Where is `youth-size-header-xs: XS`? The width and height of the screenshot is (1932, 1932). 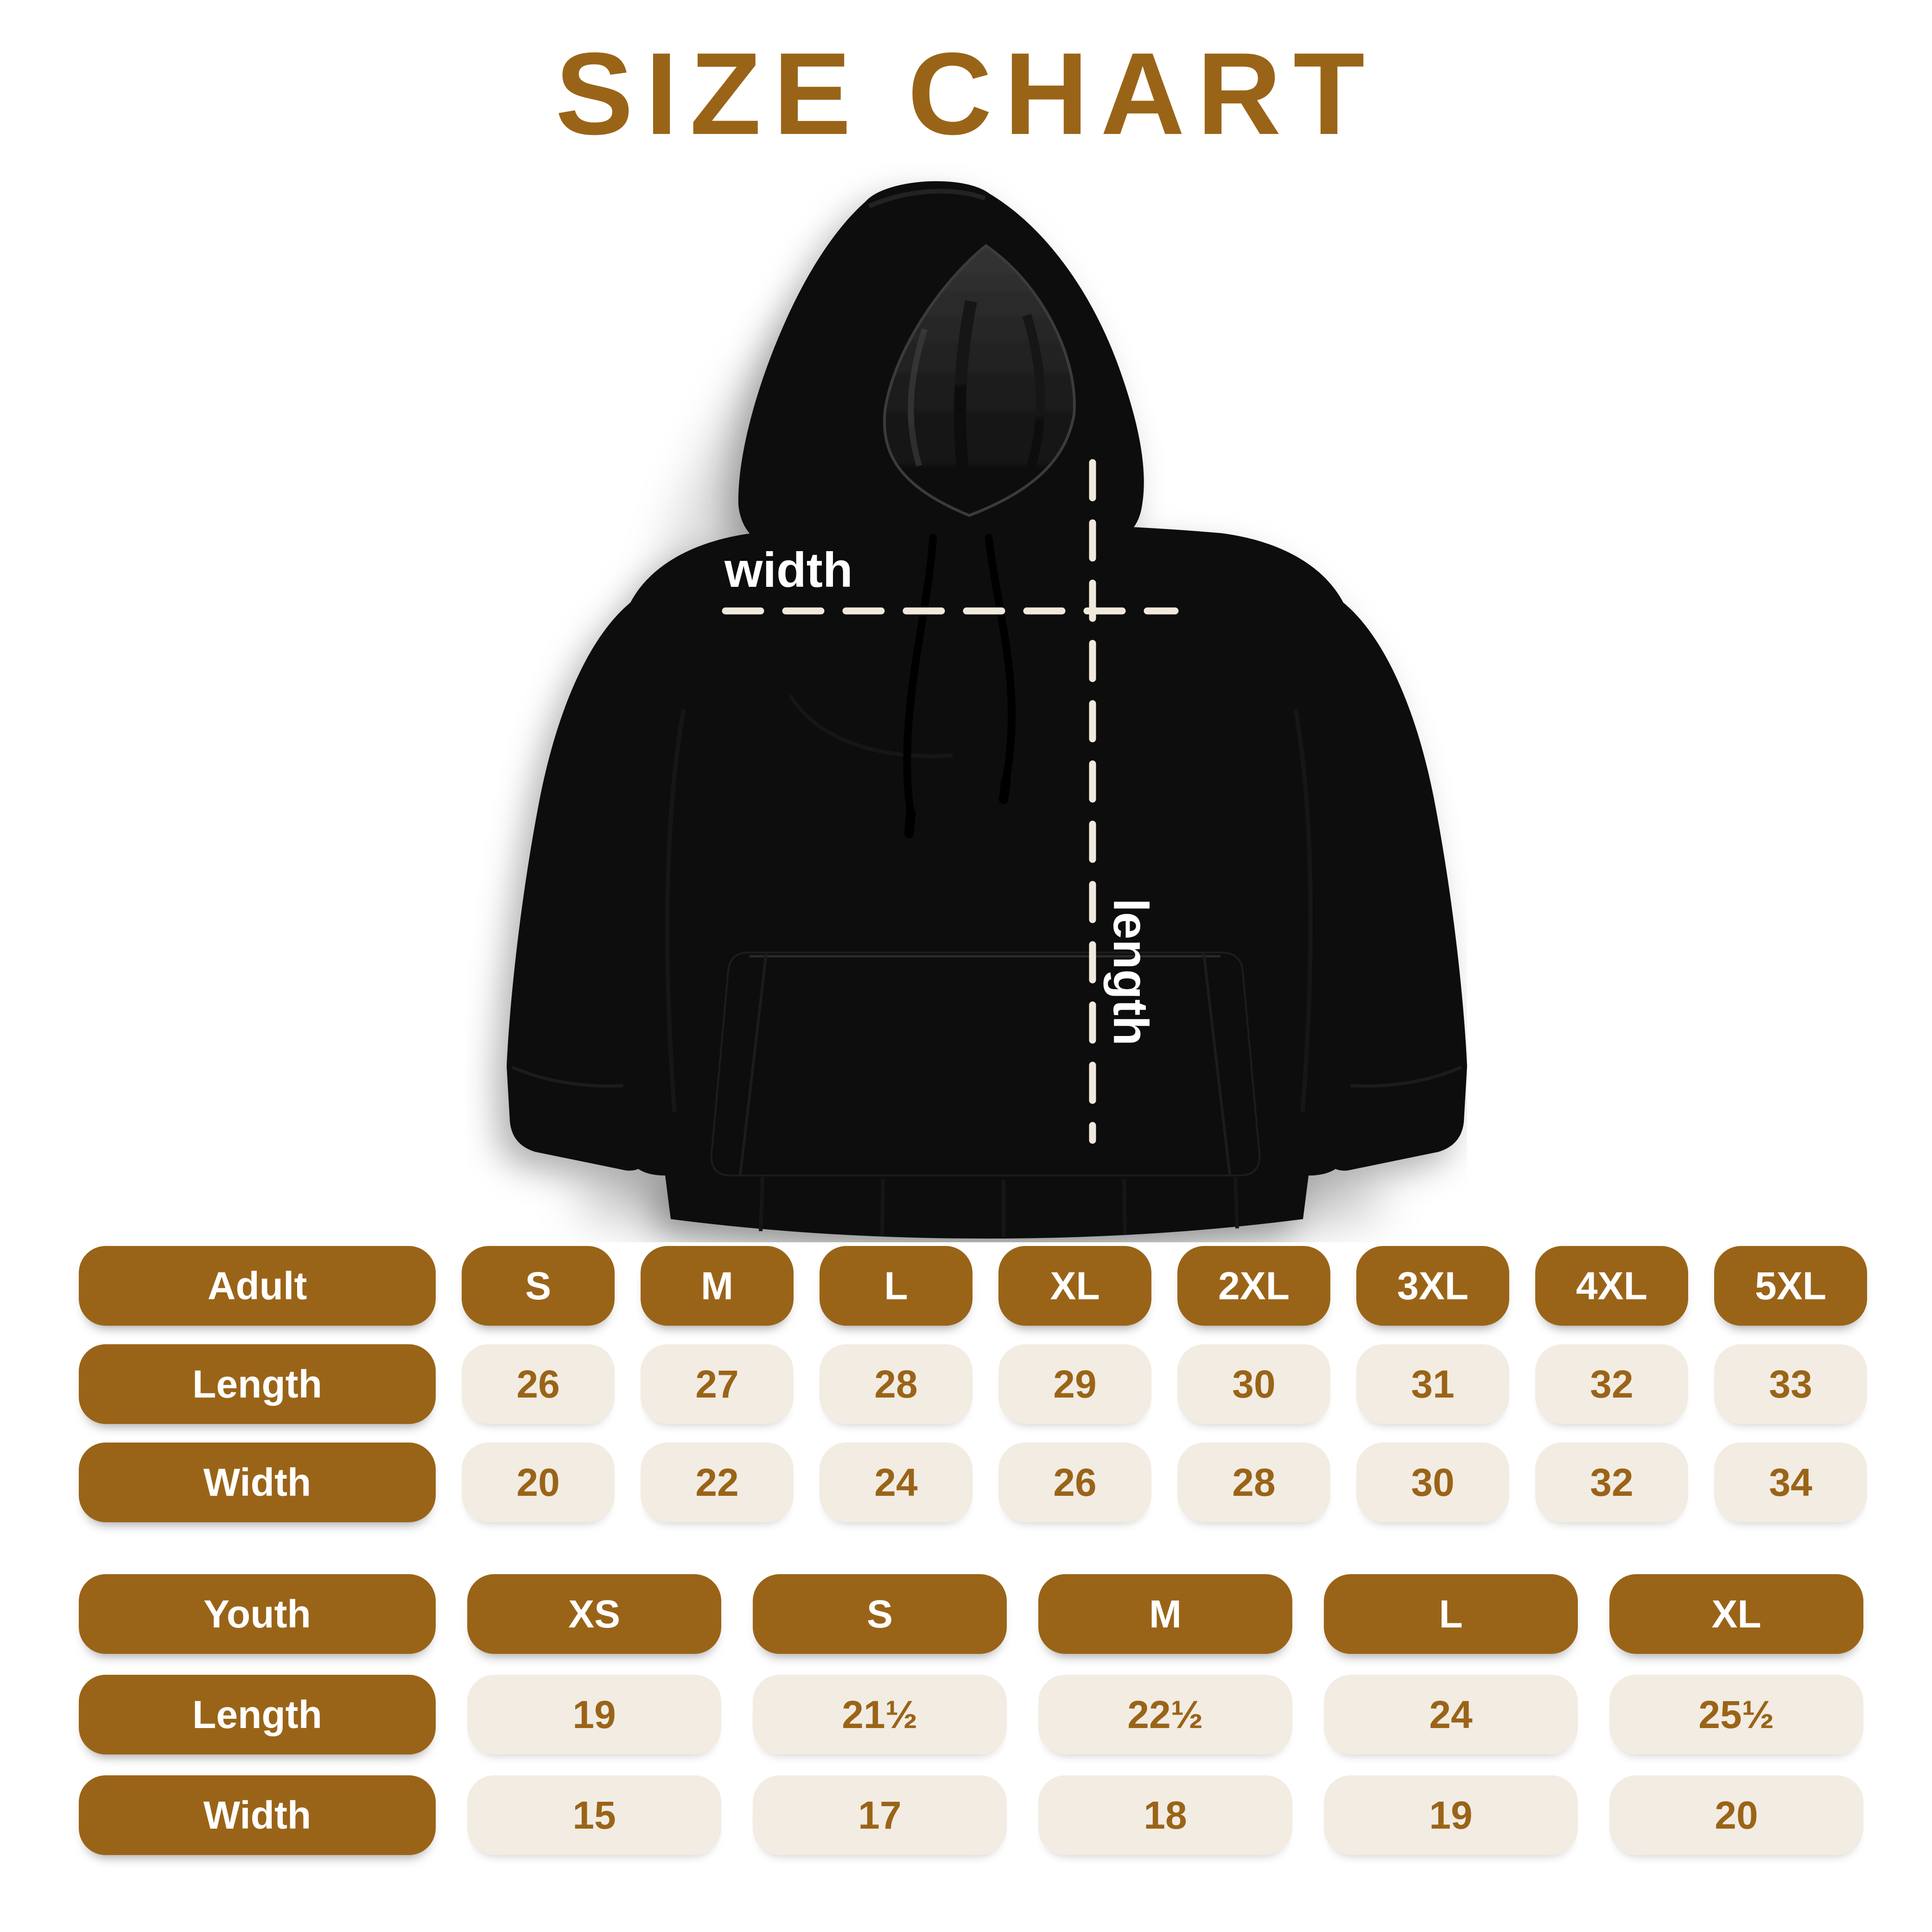
youth-size-header-xs: XS is located at coordinates (594, 1614).